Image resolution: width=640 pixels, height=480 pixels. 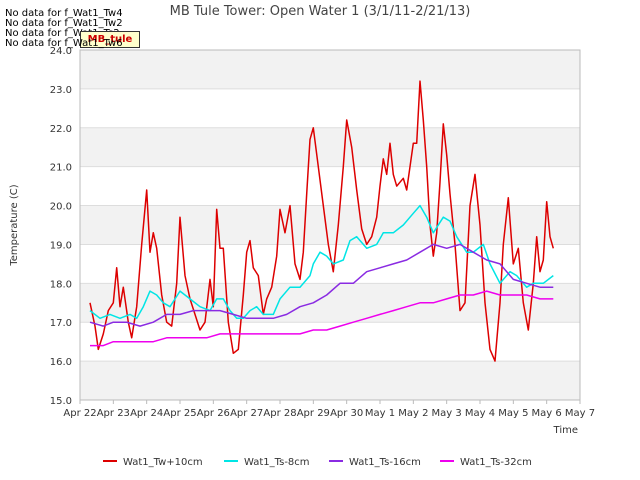 I want to click on x-tick-label: Apr 25, so click(x=179, y=413).